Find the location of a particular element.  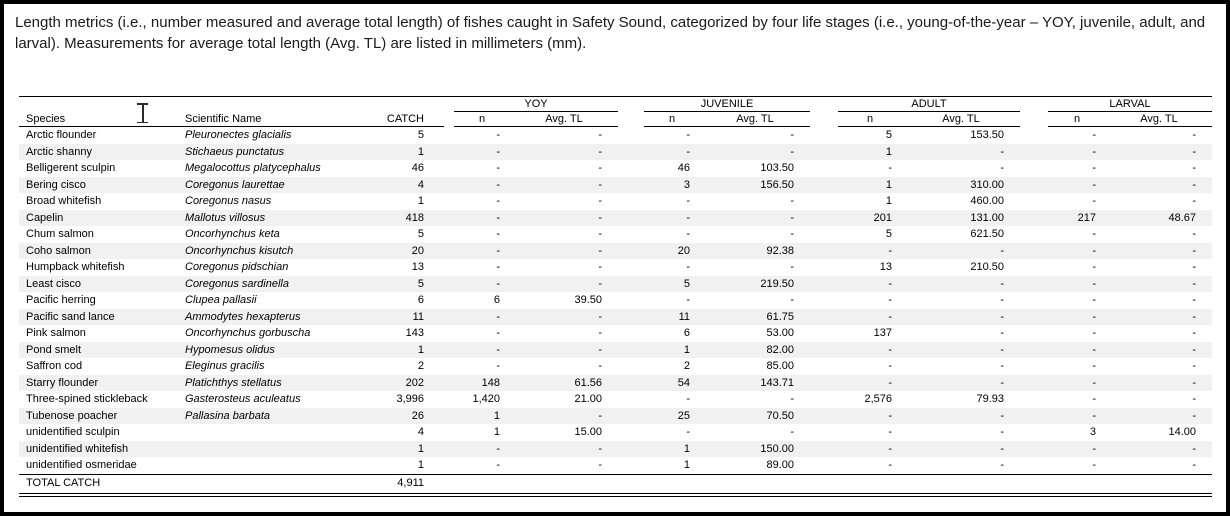

group-header-adult: ADULT is located at coordinates (929, 104).